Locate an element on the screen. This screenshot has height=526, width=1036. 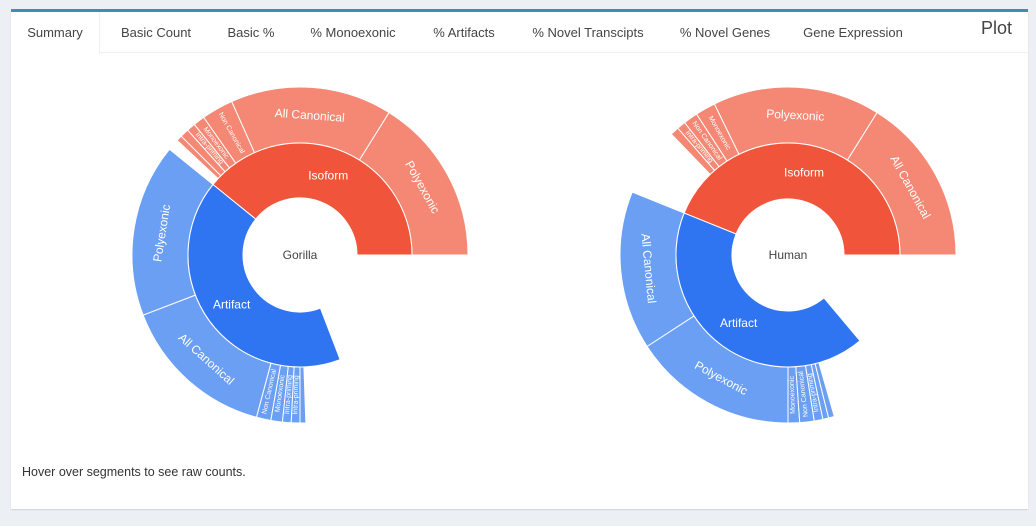
tab-gene-expression: Gene Expression is located at coordinates (853, 32).